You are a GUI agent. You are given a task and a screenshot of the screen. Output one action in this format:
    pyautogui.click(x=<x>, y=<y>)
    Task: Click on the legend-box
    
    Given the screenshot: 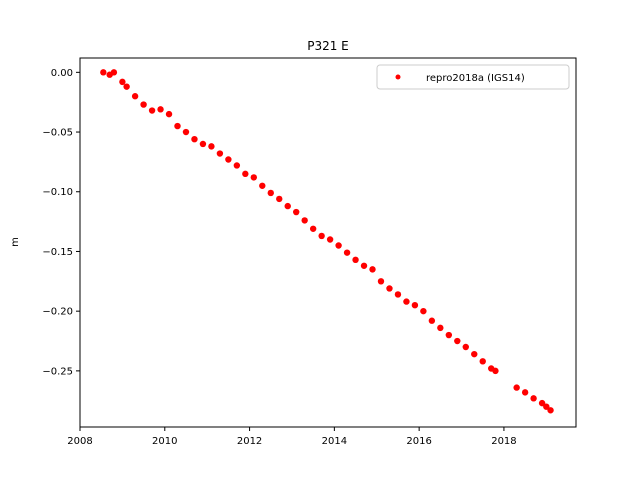 What is the action you would take?
    pyautogui.click(x=473, y=77)
    